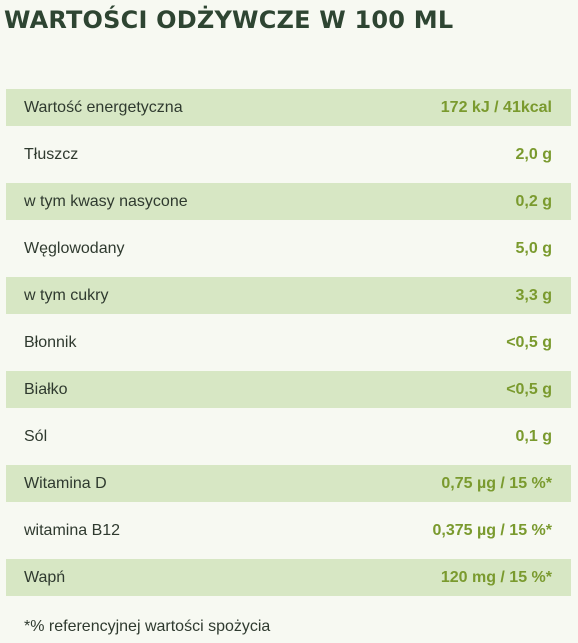 This screenshot has height=643, width=578. I want to click on row-label: Węglowodany, so click(74, 248).